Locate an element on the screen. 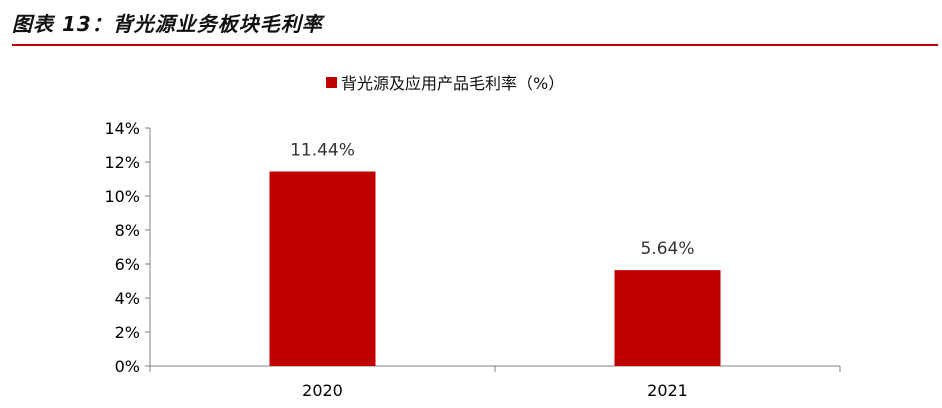  y-tick-label: 10% is located at coordinates (122, 196).